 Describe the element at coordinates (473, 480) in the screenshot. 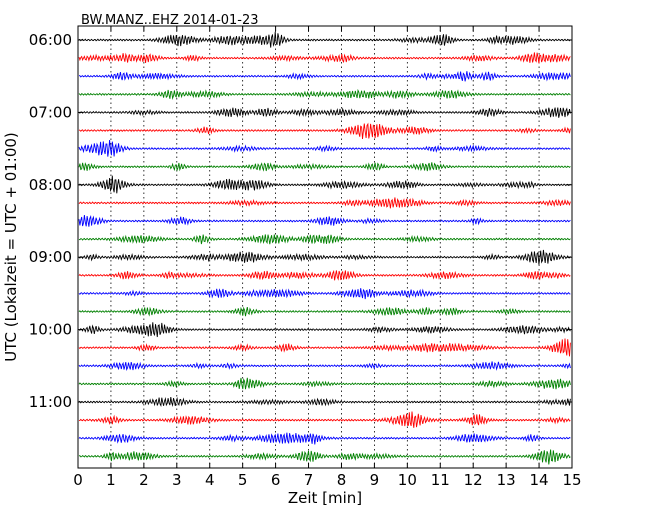

I see `x-tick-label-12: 12` at that location.